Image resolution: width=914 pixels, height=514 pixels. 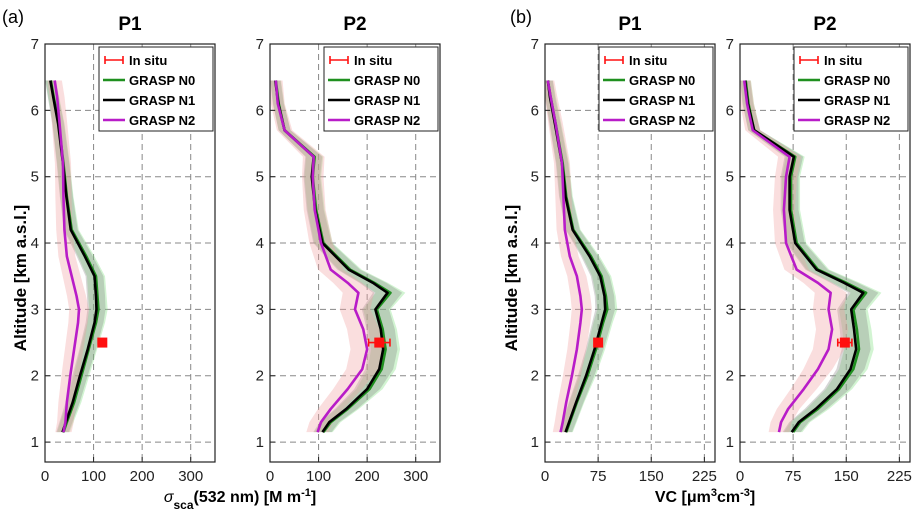 I want to click on uncertainty-band-n0, so click(x=76, y=256).